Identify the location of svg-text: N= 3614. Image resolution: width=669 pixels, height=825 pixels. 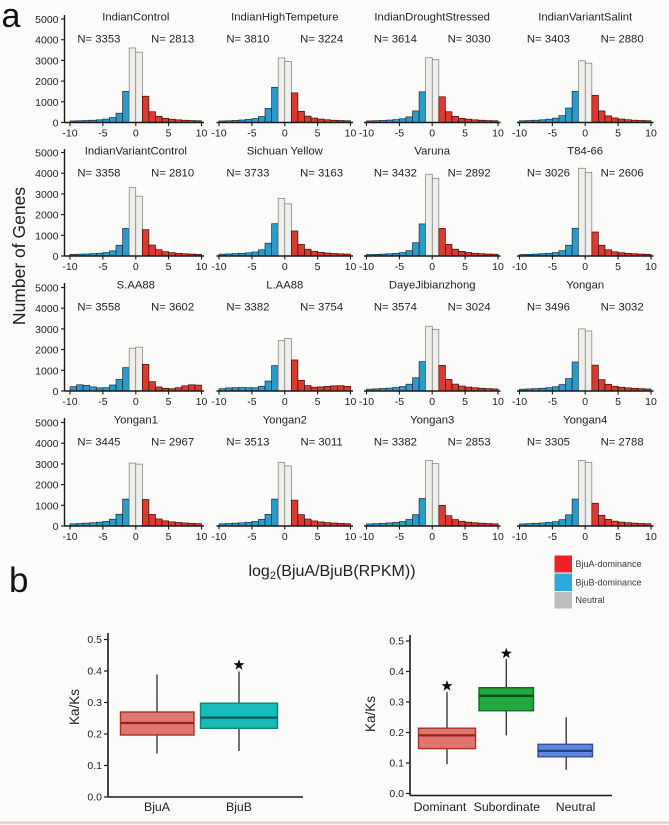
(395, 40).